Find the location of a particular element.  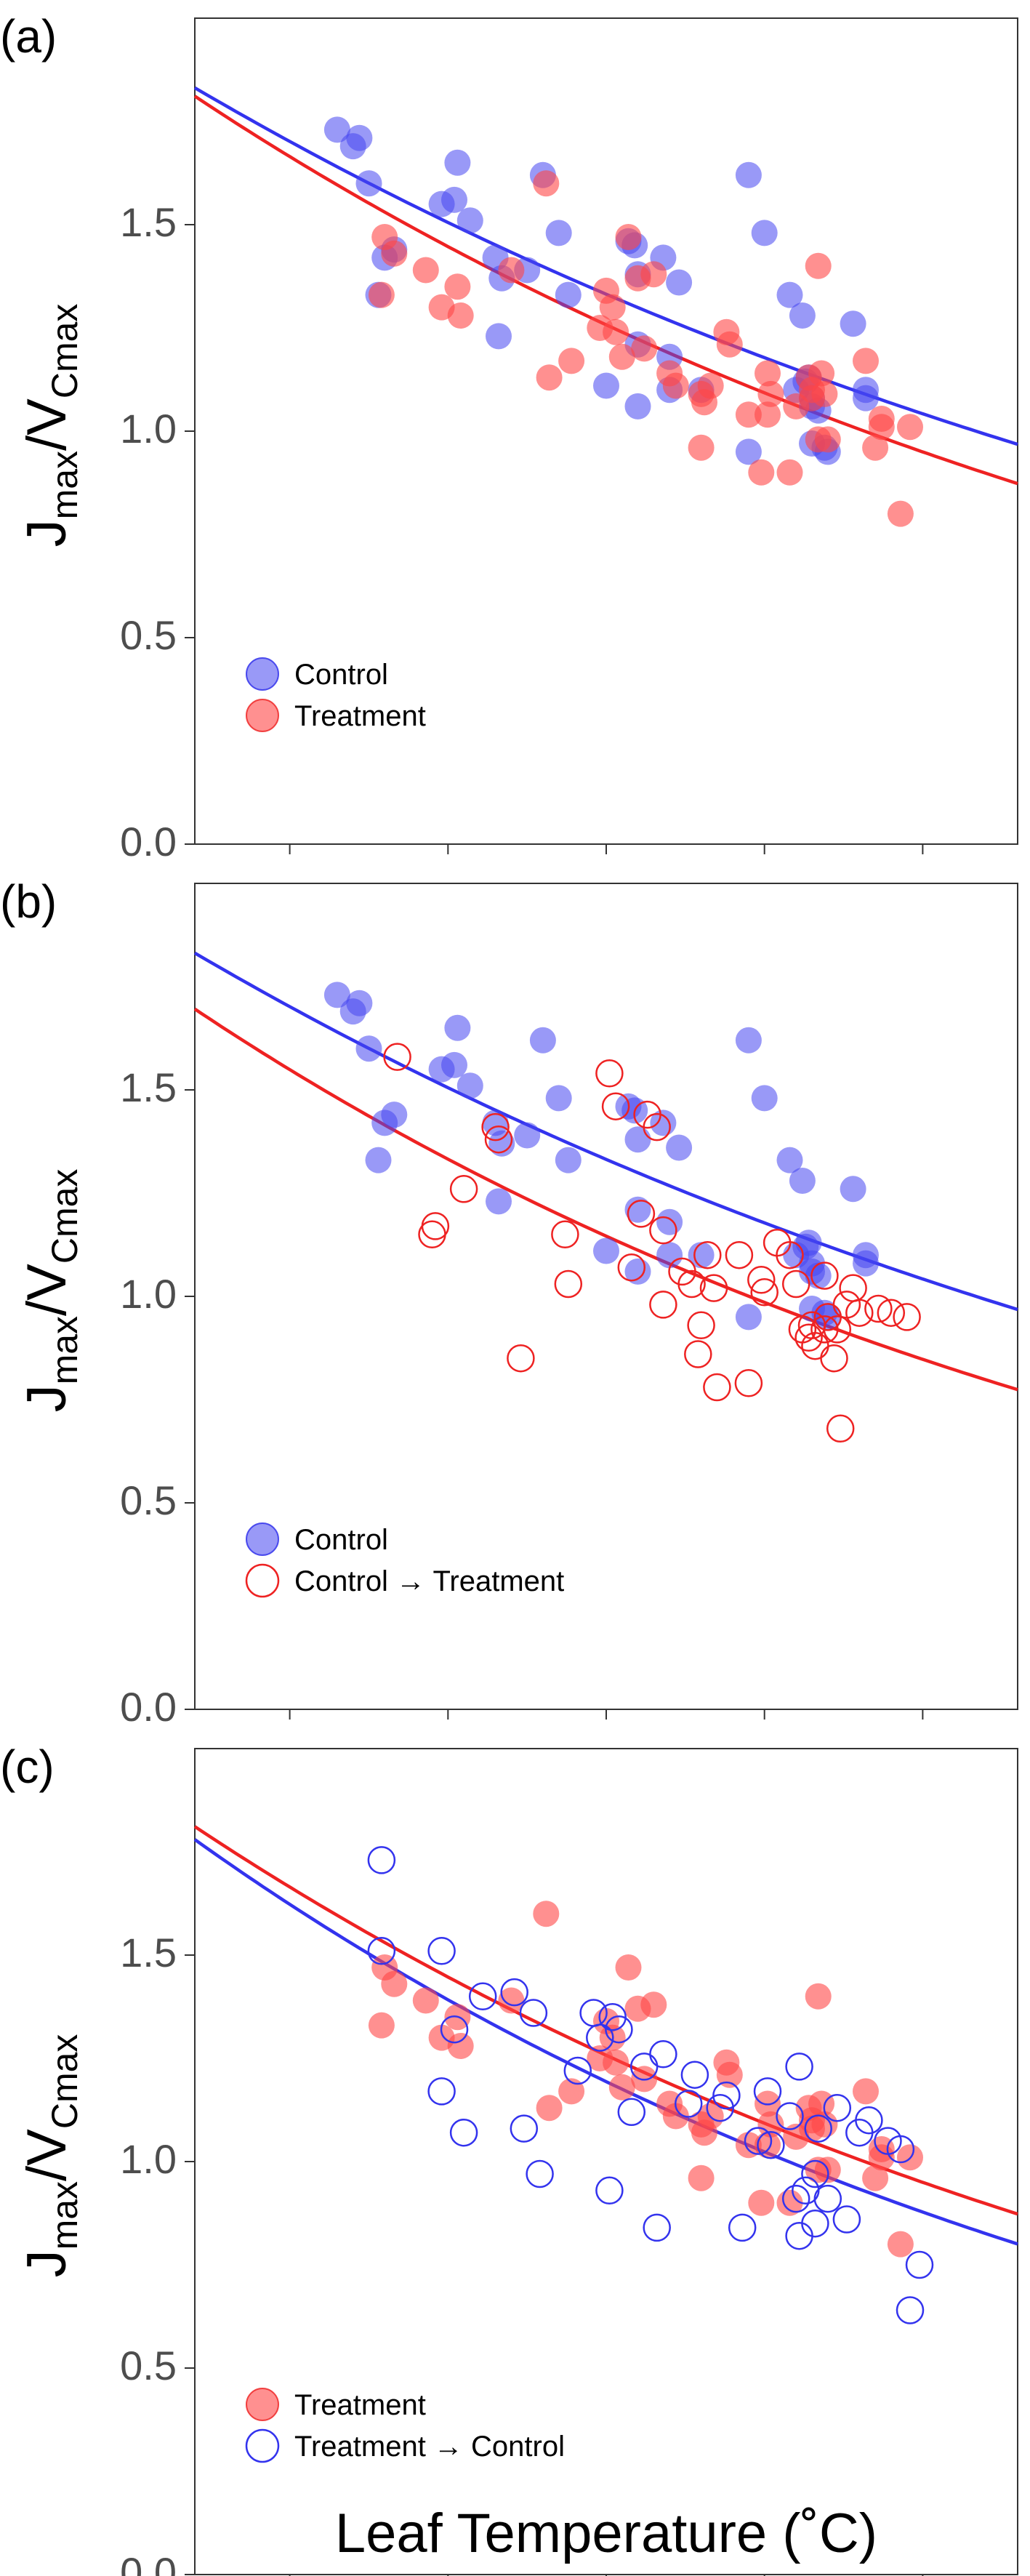

panel-b-legend-key-control is located at coordinates (262, 1539).